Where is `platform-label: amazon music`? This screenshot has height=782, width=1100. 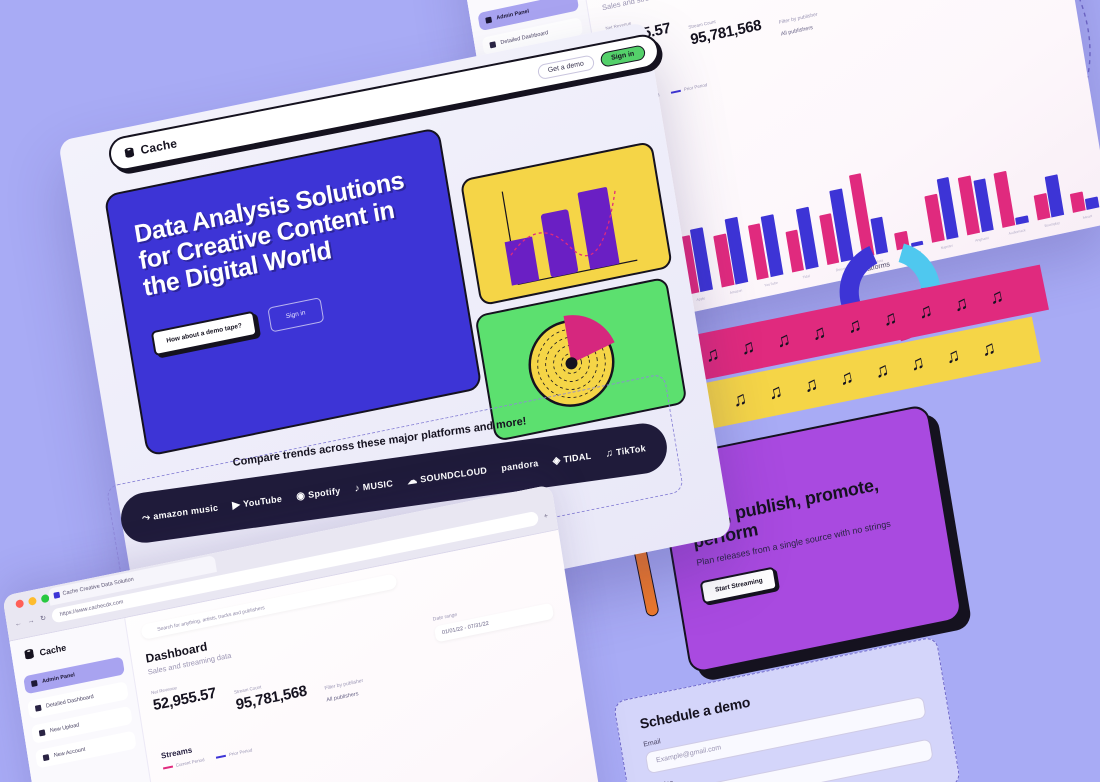
platform-label: amazon music is located at coordinates (185, 512).